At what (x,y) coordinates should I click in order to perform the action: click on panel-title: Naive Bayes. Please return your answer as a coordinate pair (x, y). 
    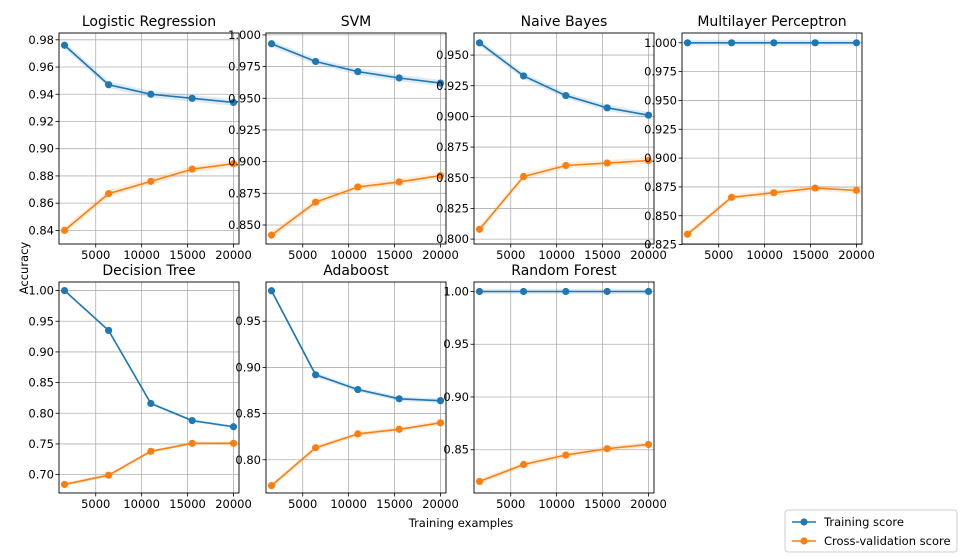
    Looking at the image, I should click on (564, 22).